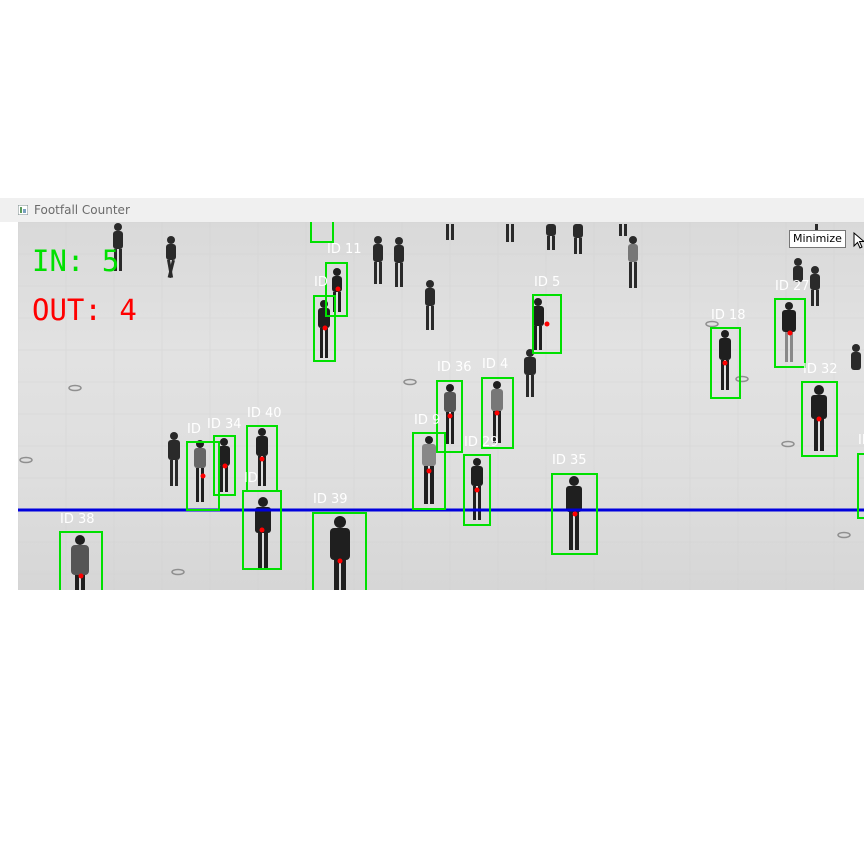  Describe the element at coordinates (330, 499) in the screenshot. I see `id-label: ID 39` at that location.